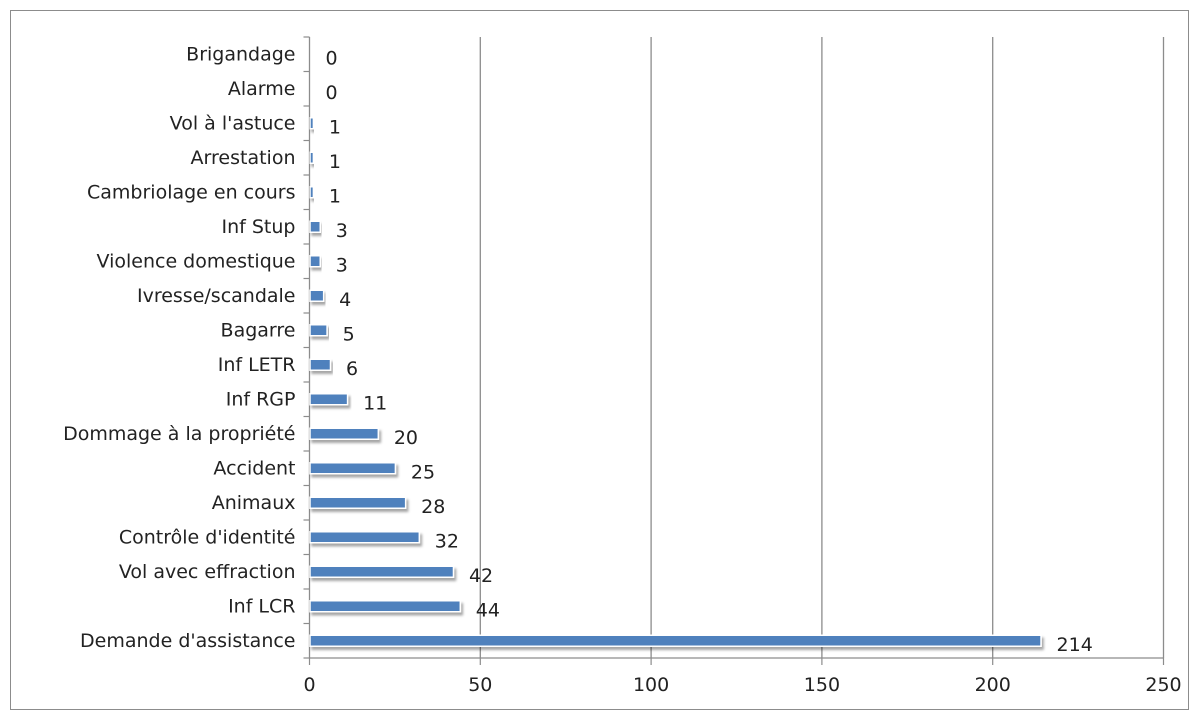 Image resolution: width=1201 pixels, height=718 pixels. I want to click on value-label: 11, so click(375, 403).